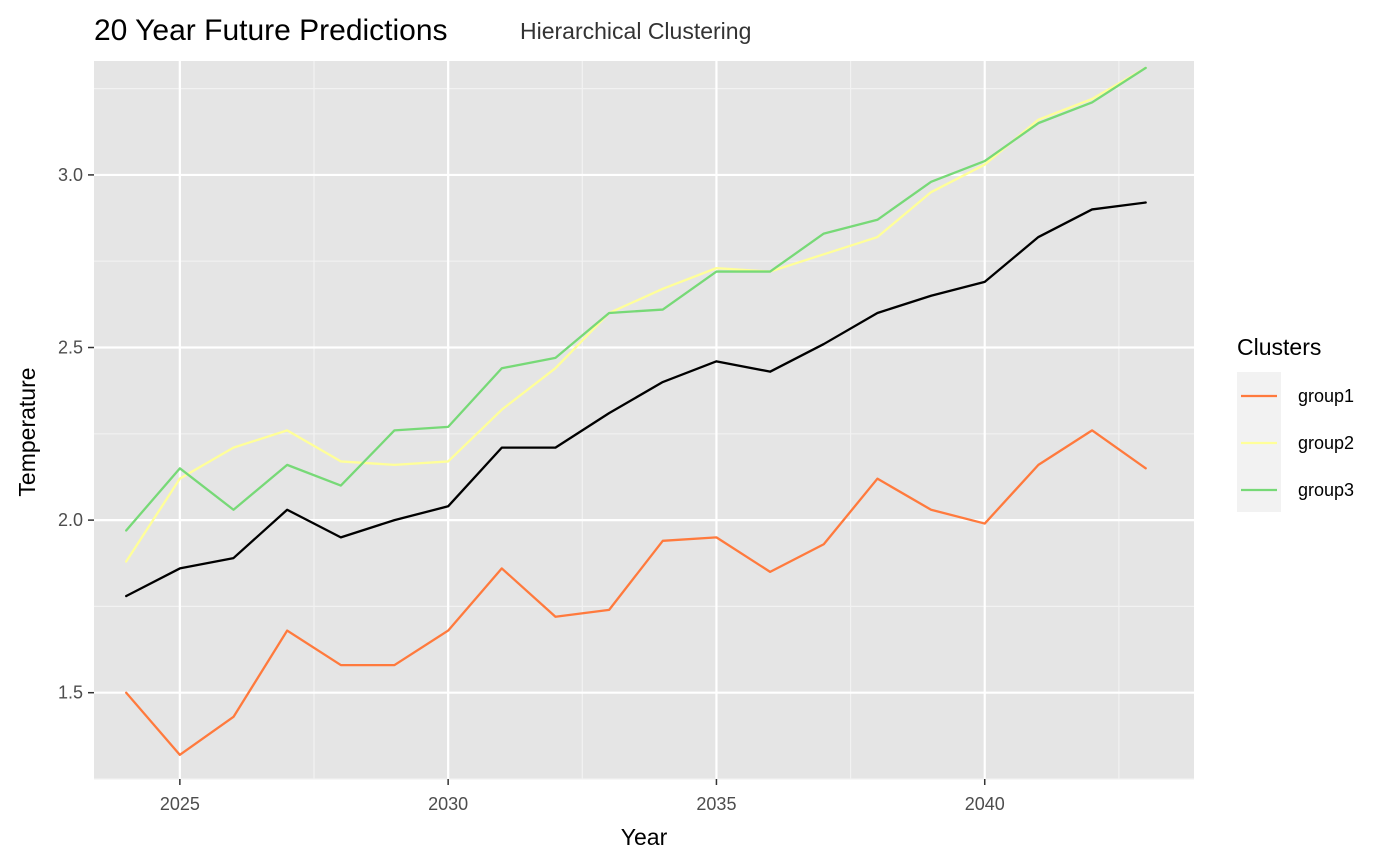 The width and height of the screenshot is (1400, 865). I want to click on y-tick-label: 1.5, so click(70, 693).